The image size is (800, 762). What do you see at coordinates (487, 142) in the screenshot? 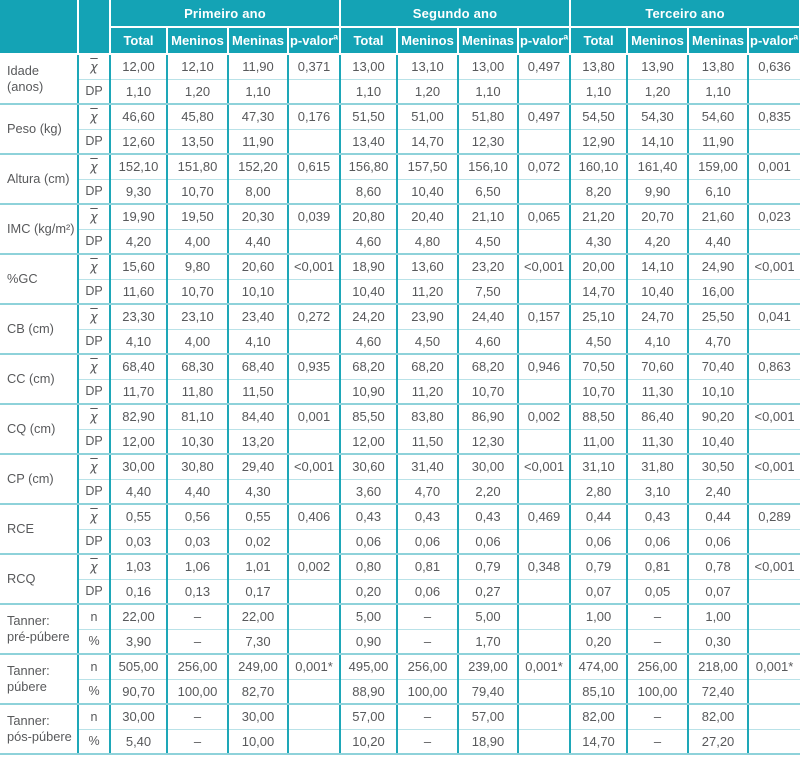
I see `table-cell: 12,30` at bounding box center [487, 142].